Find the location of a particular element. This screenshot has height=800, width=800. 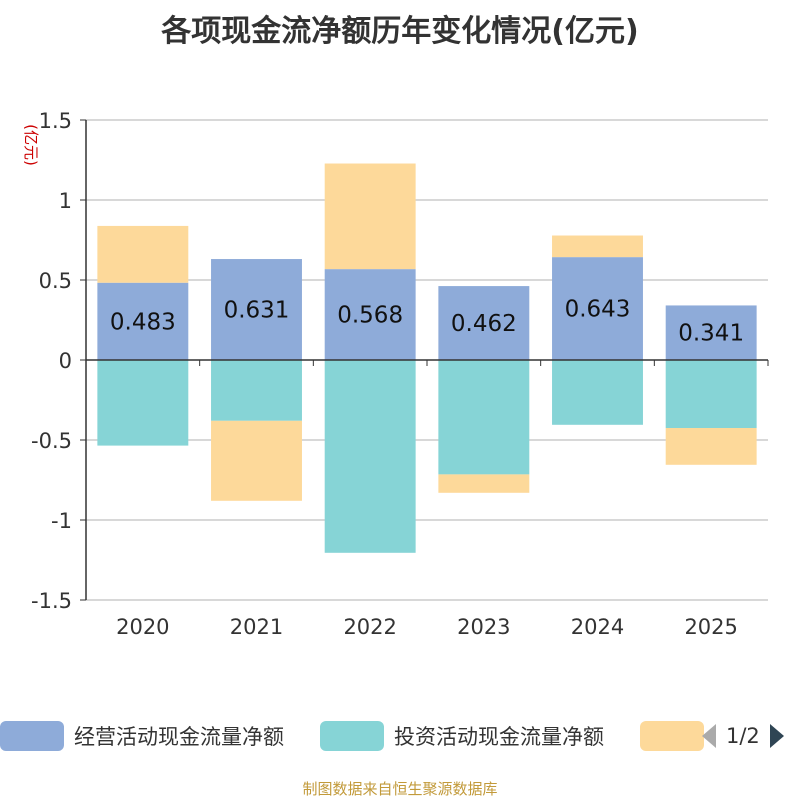

legend-pager: 1/2 is located at coordinates (743, 736).